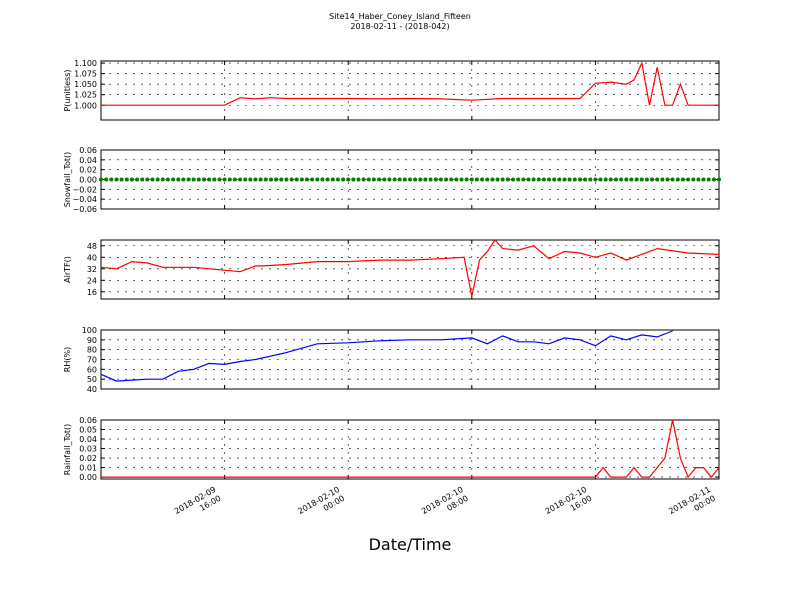  Describe the element at coordinates (85, 84) in the screenshot. I see `y-tick-label: 1.050` at that location.